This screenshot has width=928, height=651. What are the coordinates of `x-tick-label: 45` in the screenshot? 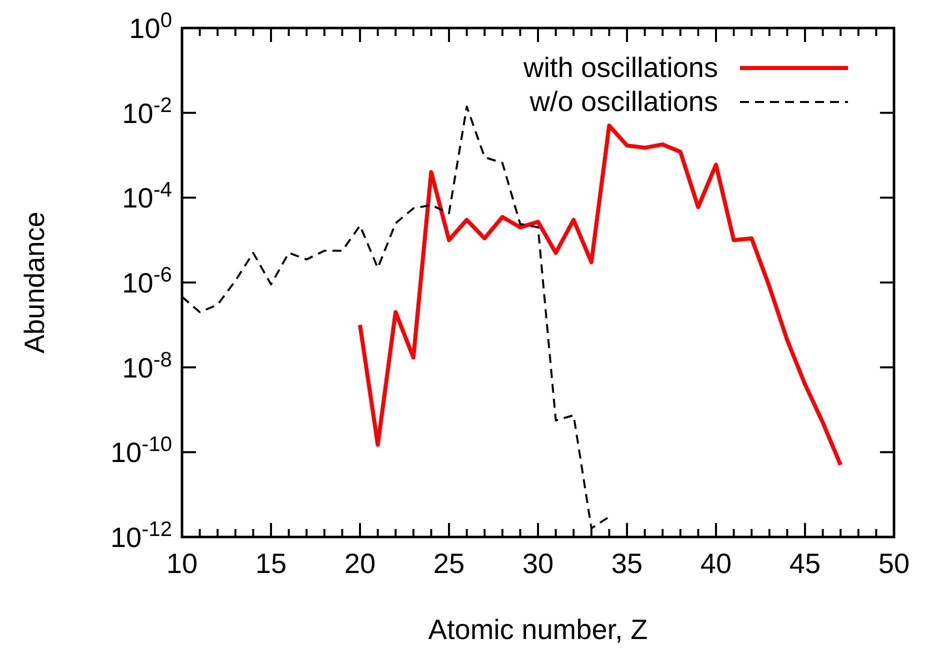 It's located at (805, 563).